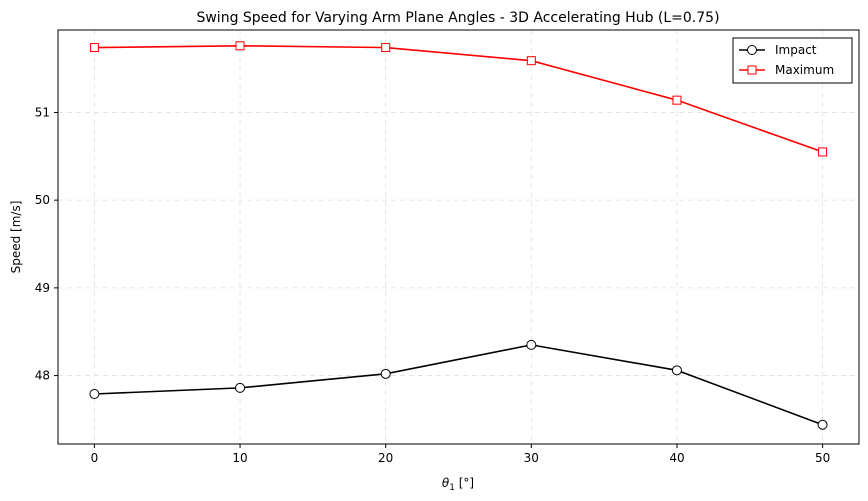 The image size is (868, 501). Describe the element at coordinates (42, 376) in the screenshot. I see `y-tick-label: 48` at that location.